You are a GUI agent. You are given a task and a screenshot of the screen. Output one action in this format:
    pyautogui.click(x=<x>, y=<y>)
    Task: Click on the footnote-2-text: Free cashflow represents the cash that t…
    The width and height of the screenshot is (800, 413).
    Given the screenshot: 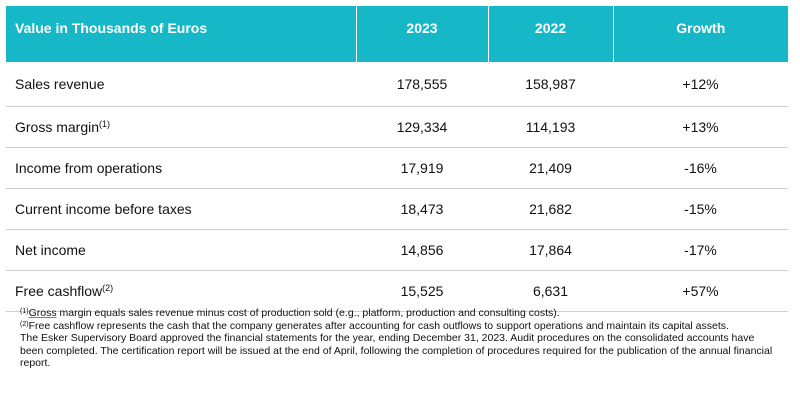 What is the action you would take?
    pyautogui.click(x=378, y=325)
    